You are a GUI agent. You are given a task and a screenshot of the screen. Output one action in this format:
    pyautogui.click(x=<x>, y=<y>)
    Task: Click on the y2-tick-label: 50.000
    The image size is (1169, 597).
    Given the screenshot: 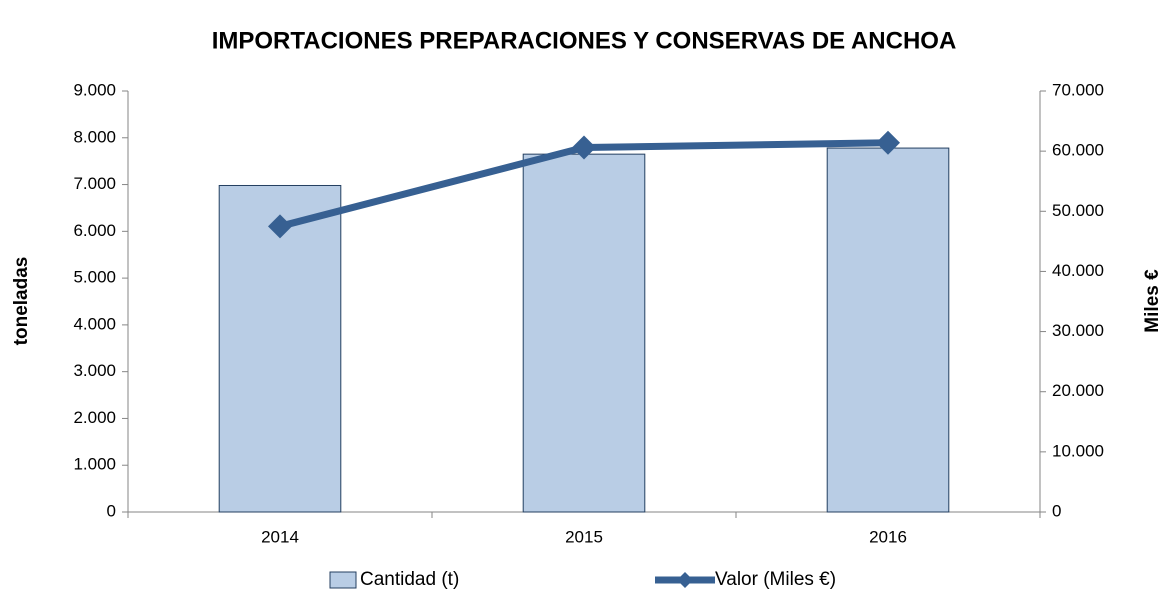 What is the action you would take?
    pyautogui.click(x=1078, y=210)
    